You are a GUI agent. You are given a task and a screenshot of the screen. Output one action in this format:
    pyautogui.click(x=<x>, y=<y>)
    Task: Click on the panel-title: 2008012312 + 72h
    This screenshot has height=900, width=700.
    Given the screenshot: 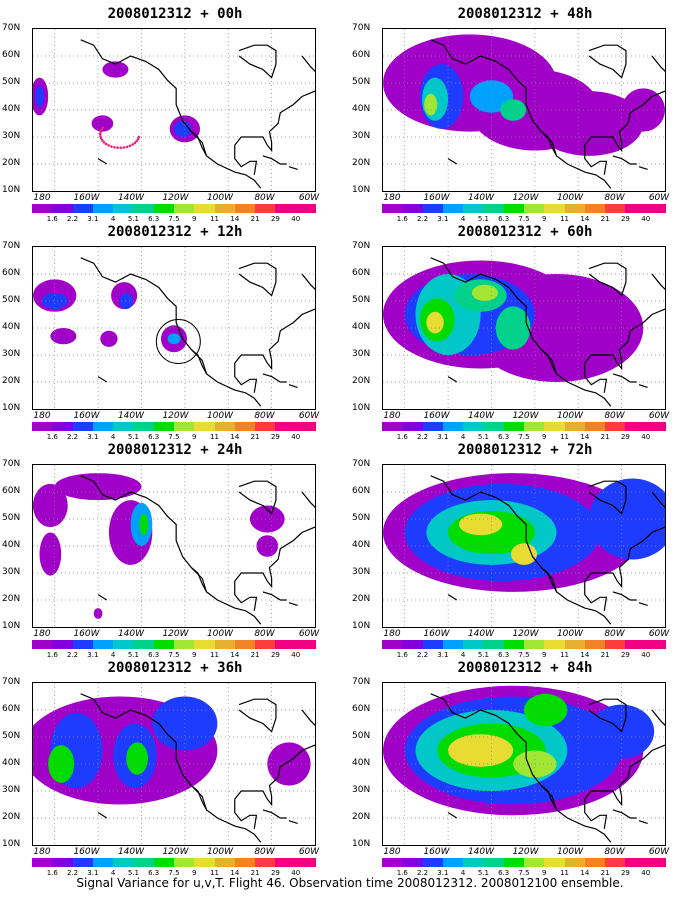 What is the action you would take?
    pyautogui.click(x=525, y=450)
    